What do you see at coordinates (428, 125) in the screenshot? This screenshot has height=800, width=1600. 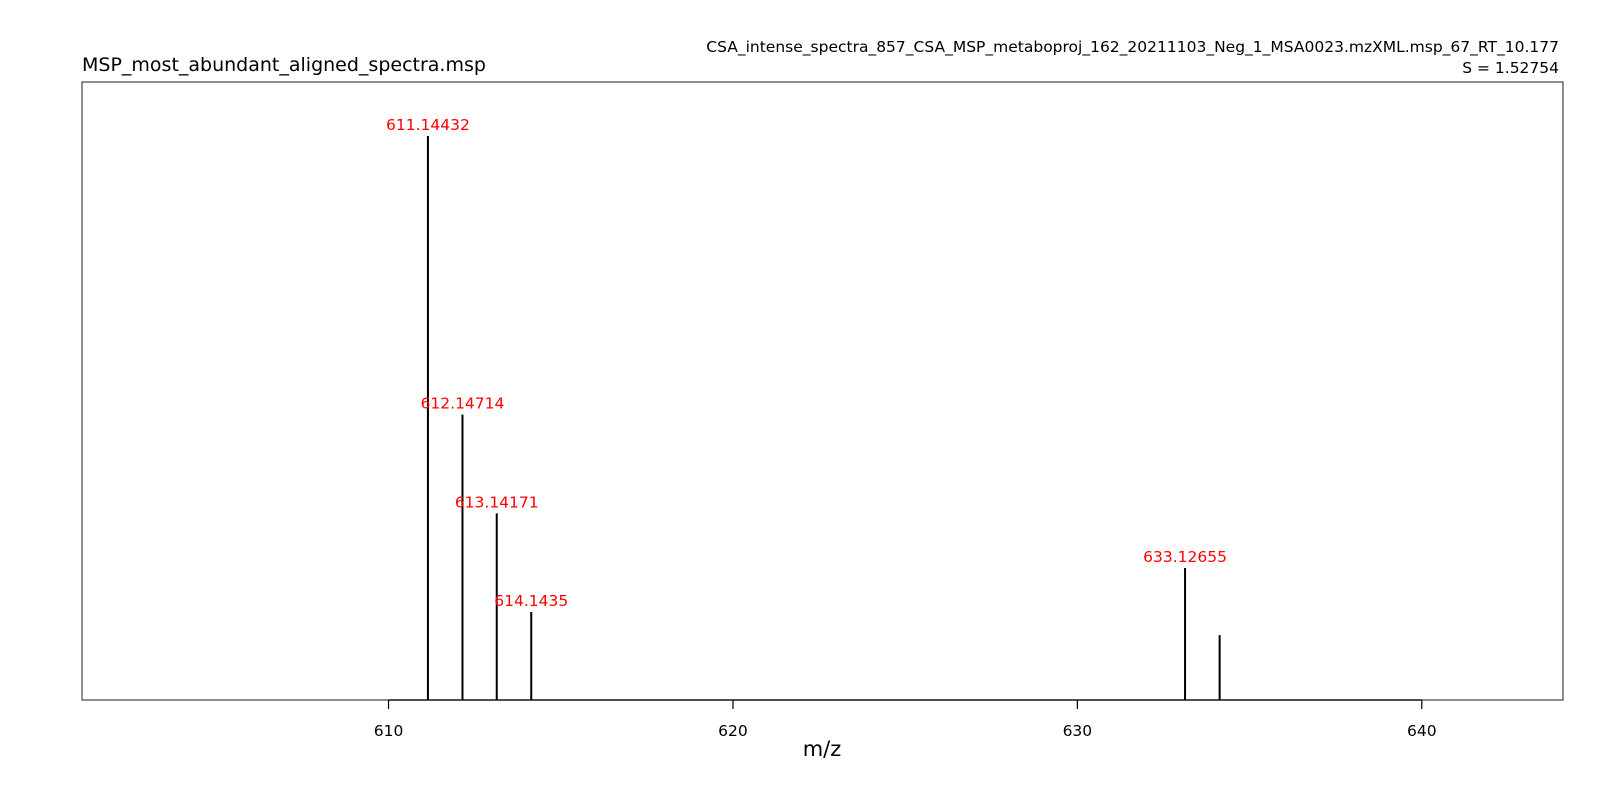 I see `peak-label-0: 611.14432` at bounding box center [428, 125].